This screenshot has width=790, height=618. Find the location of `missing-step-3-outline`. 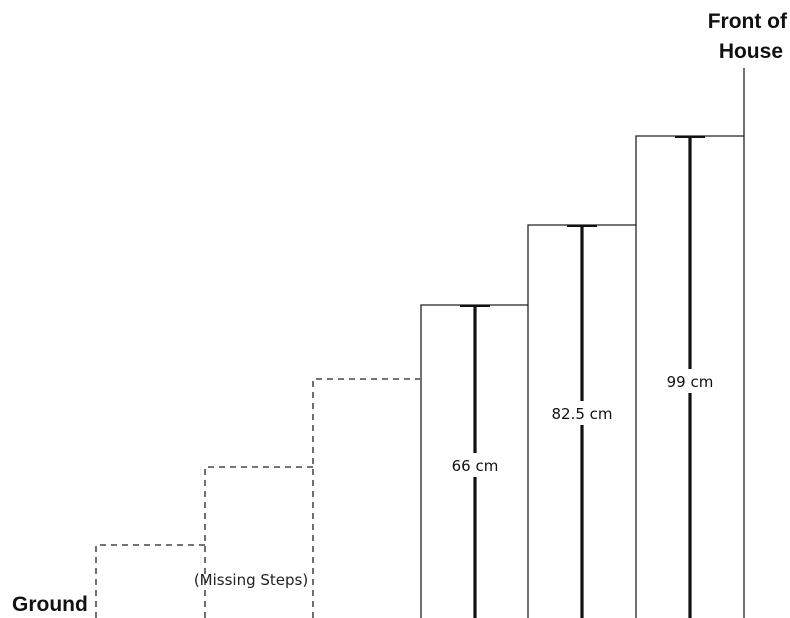

missing-step-3-outline is located at coordinates (366, 498).